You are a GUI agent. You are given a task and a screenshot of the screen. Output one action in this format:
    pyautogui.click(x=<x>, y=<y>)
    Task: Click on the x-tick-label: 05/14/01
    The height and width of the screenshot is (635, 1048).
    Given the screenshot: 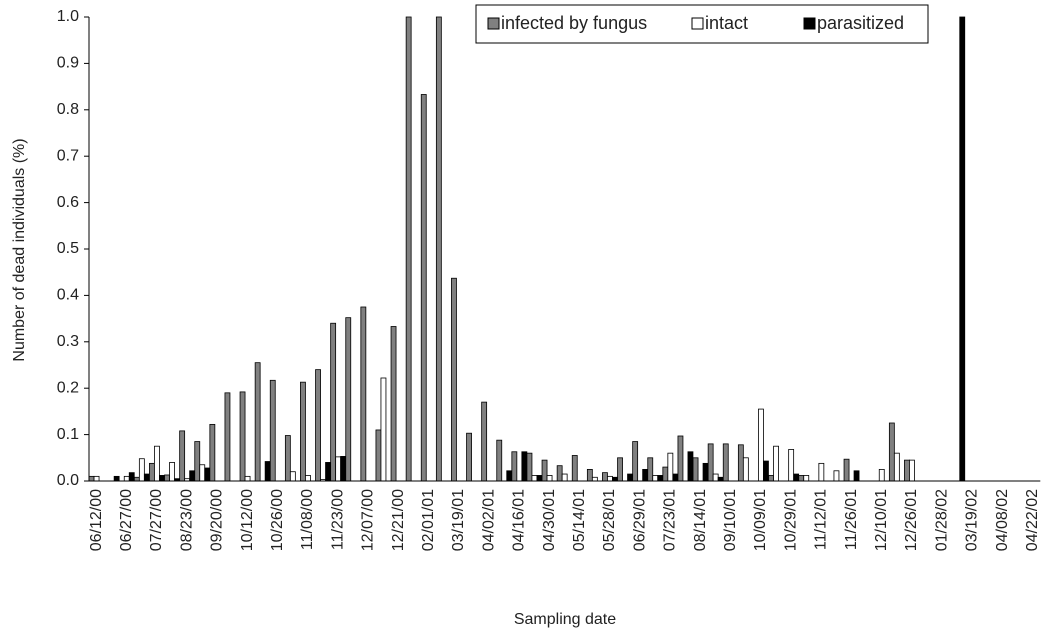 What is the action you would take?
    pyautogui.click(x=579, y=520)
    